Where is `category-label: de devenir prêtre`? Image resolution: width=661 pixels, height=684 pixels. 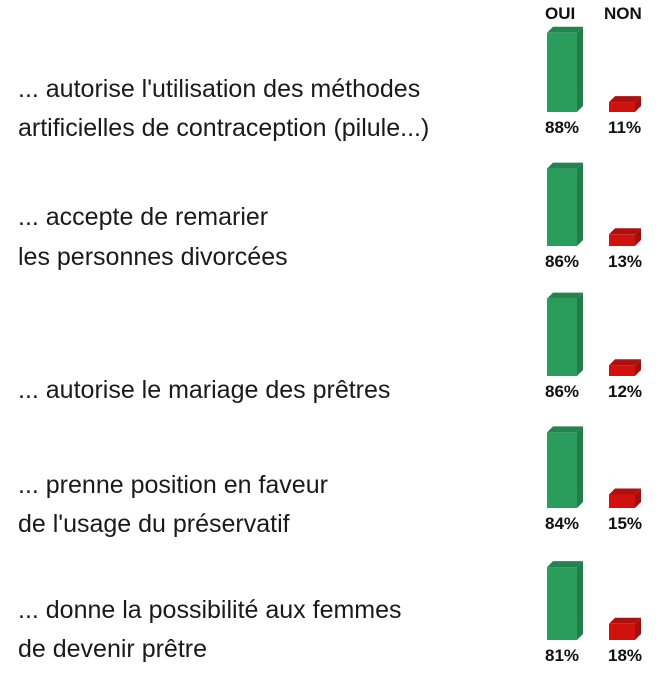
category-label: de devenir prêtre is located at coordinates (113, 649).